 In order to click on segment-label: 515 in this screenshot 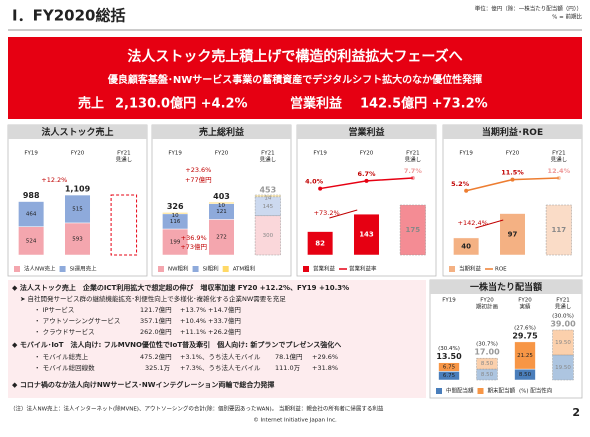, I will do `click(77, 209)`.